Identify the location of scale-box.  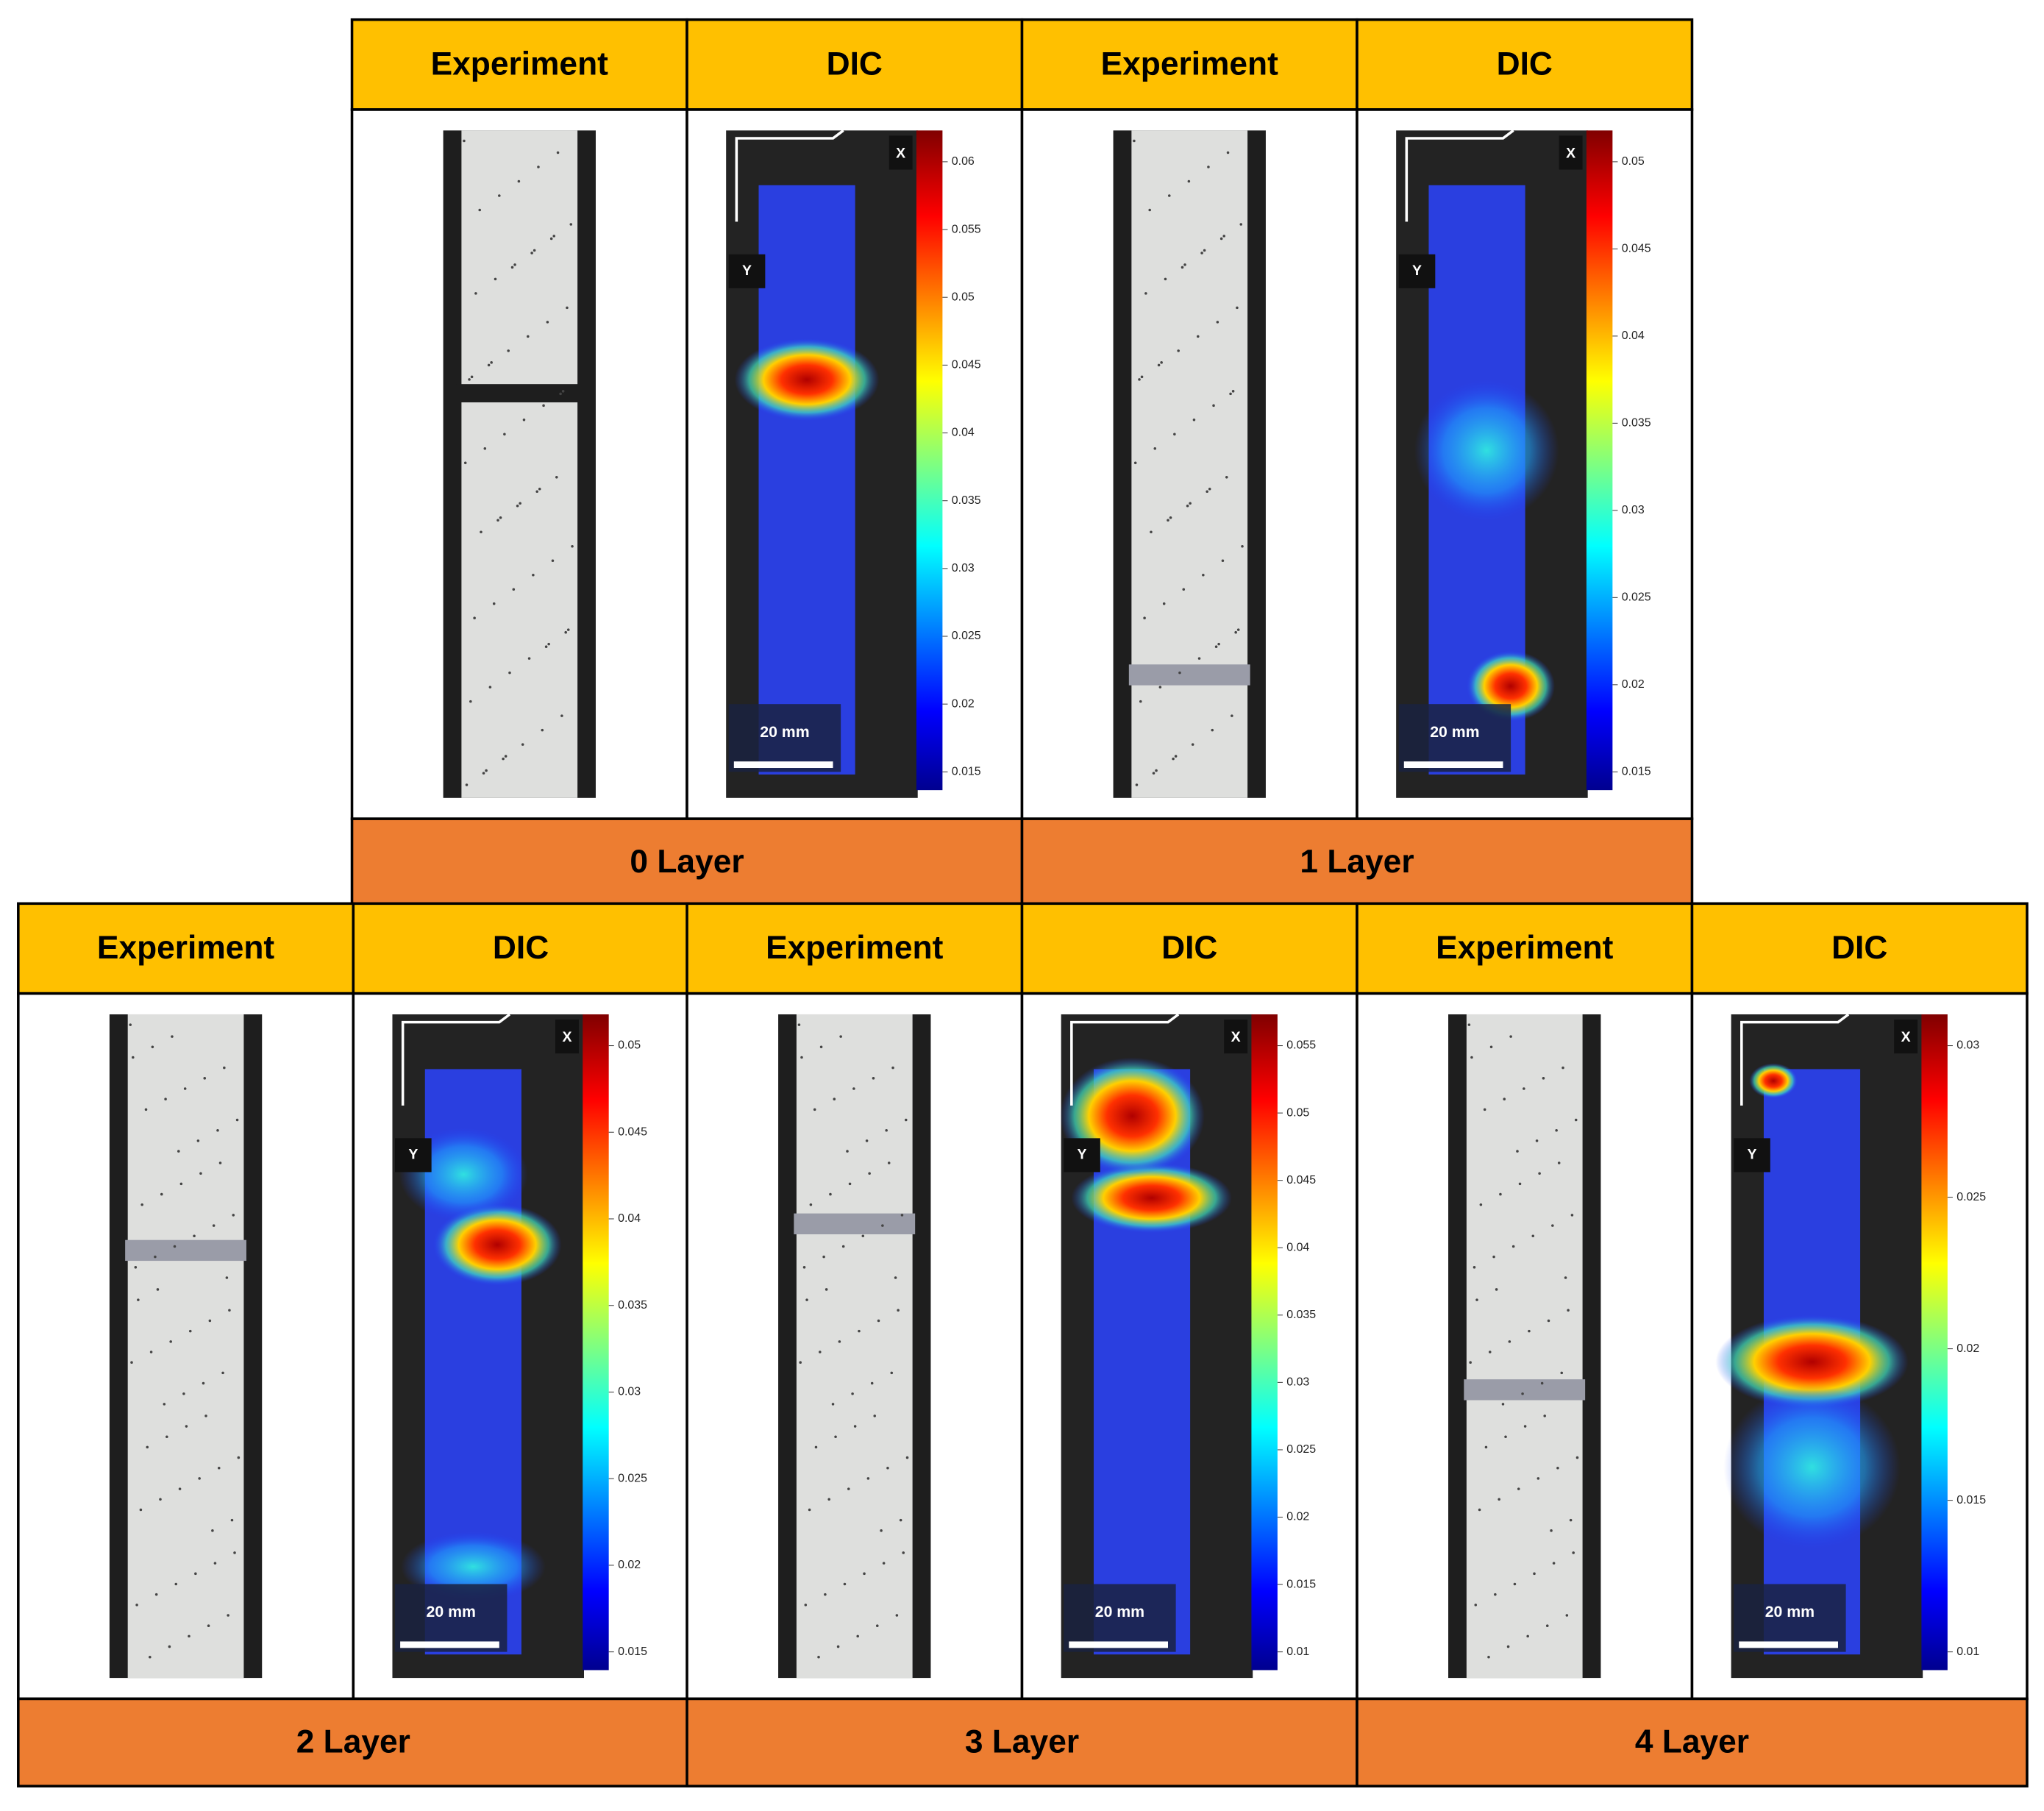
(1790, 1618).